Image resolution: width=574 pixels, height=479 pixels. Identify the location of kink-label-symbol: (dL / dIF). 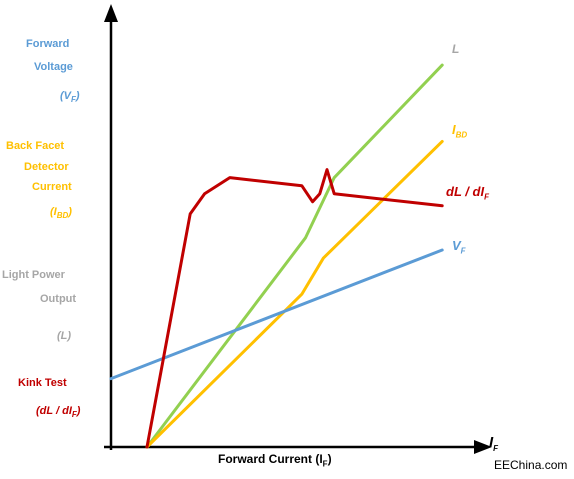
(58, 412).